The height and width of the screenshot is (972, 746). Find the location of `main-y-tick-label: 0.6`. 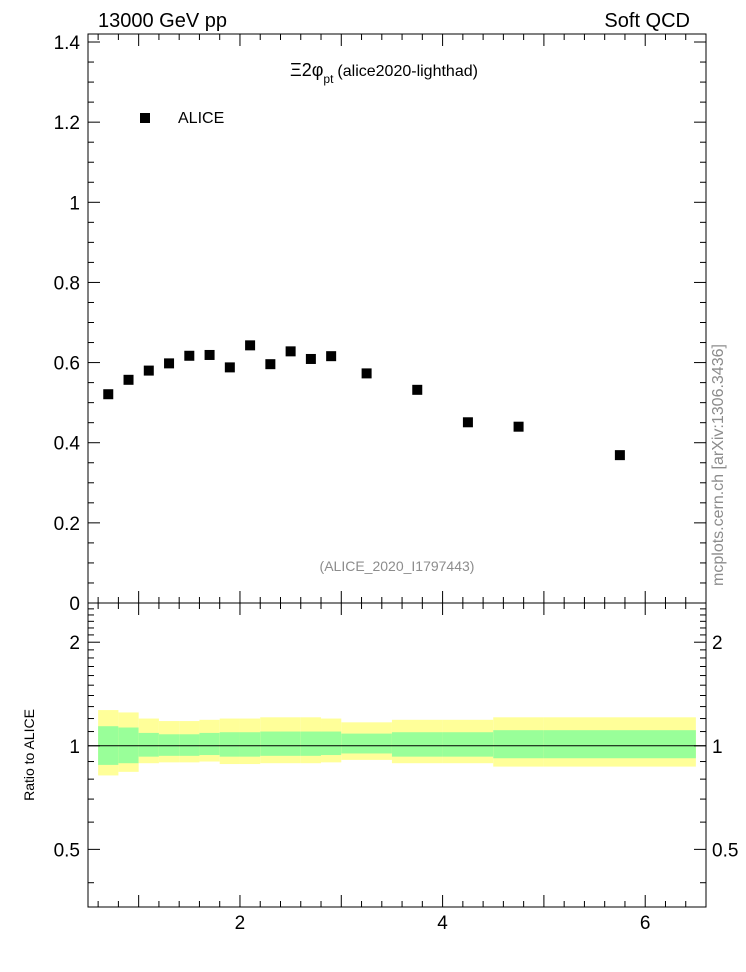

main-y-tick-label: 0.6 is located at coordinates (67, 364).